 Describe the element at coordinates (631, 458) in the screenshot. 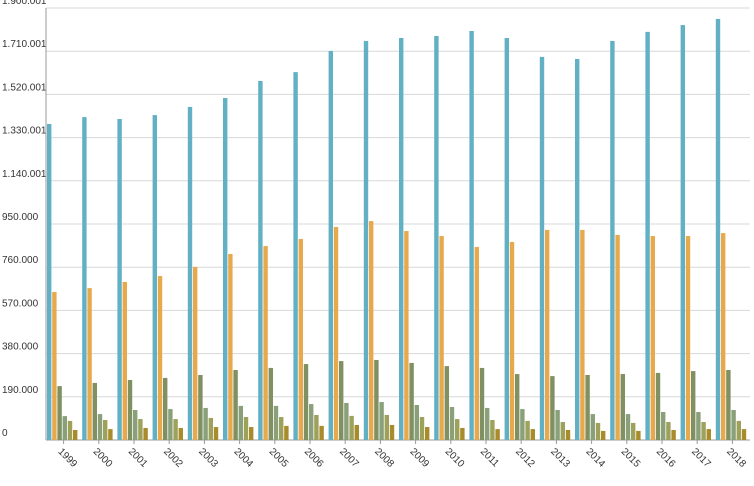

I see `x-tick-label: 2015` at that location.